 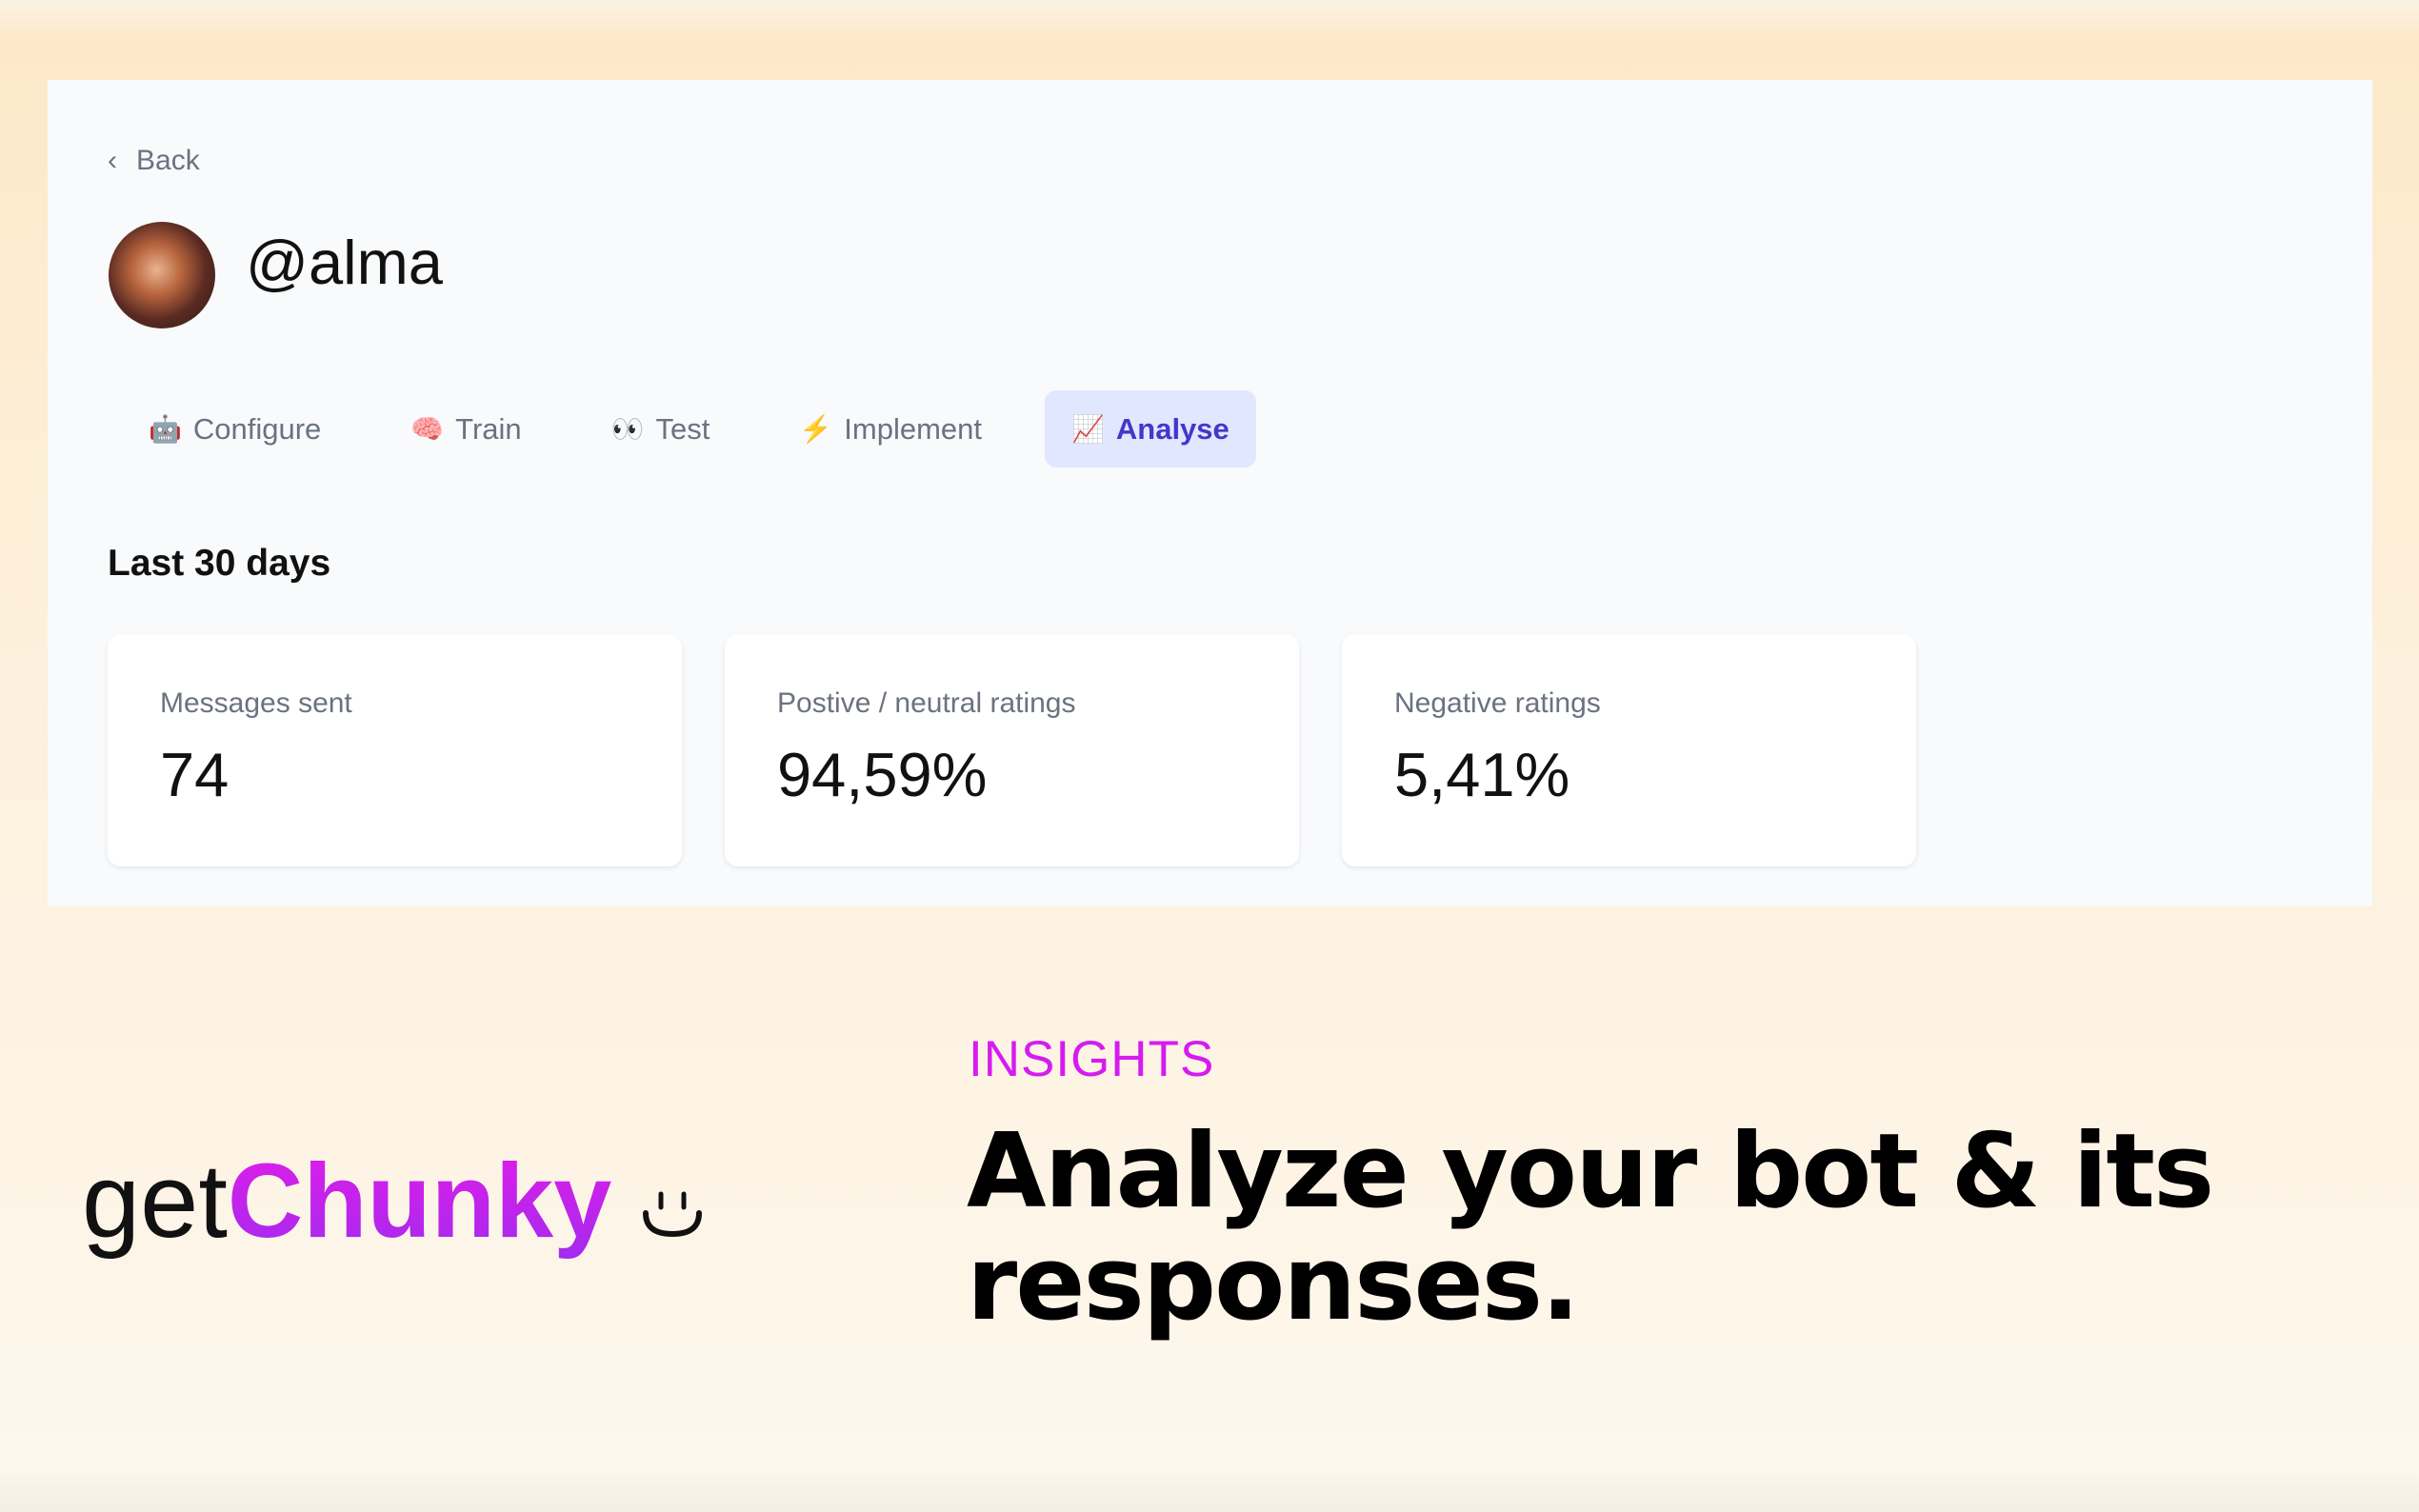 What do you see at coordinates (627, 429) in the screenshot?
I see `eyes-icon: 👀` at bounding box center [627, 429].